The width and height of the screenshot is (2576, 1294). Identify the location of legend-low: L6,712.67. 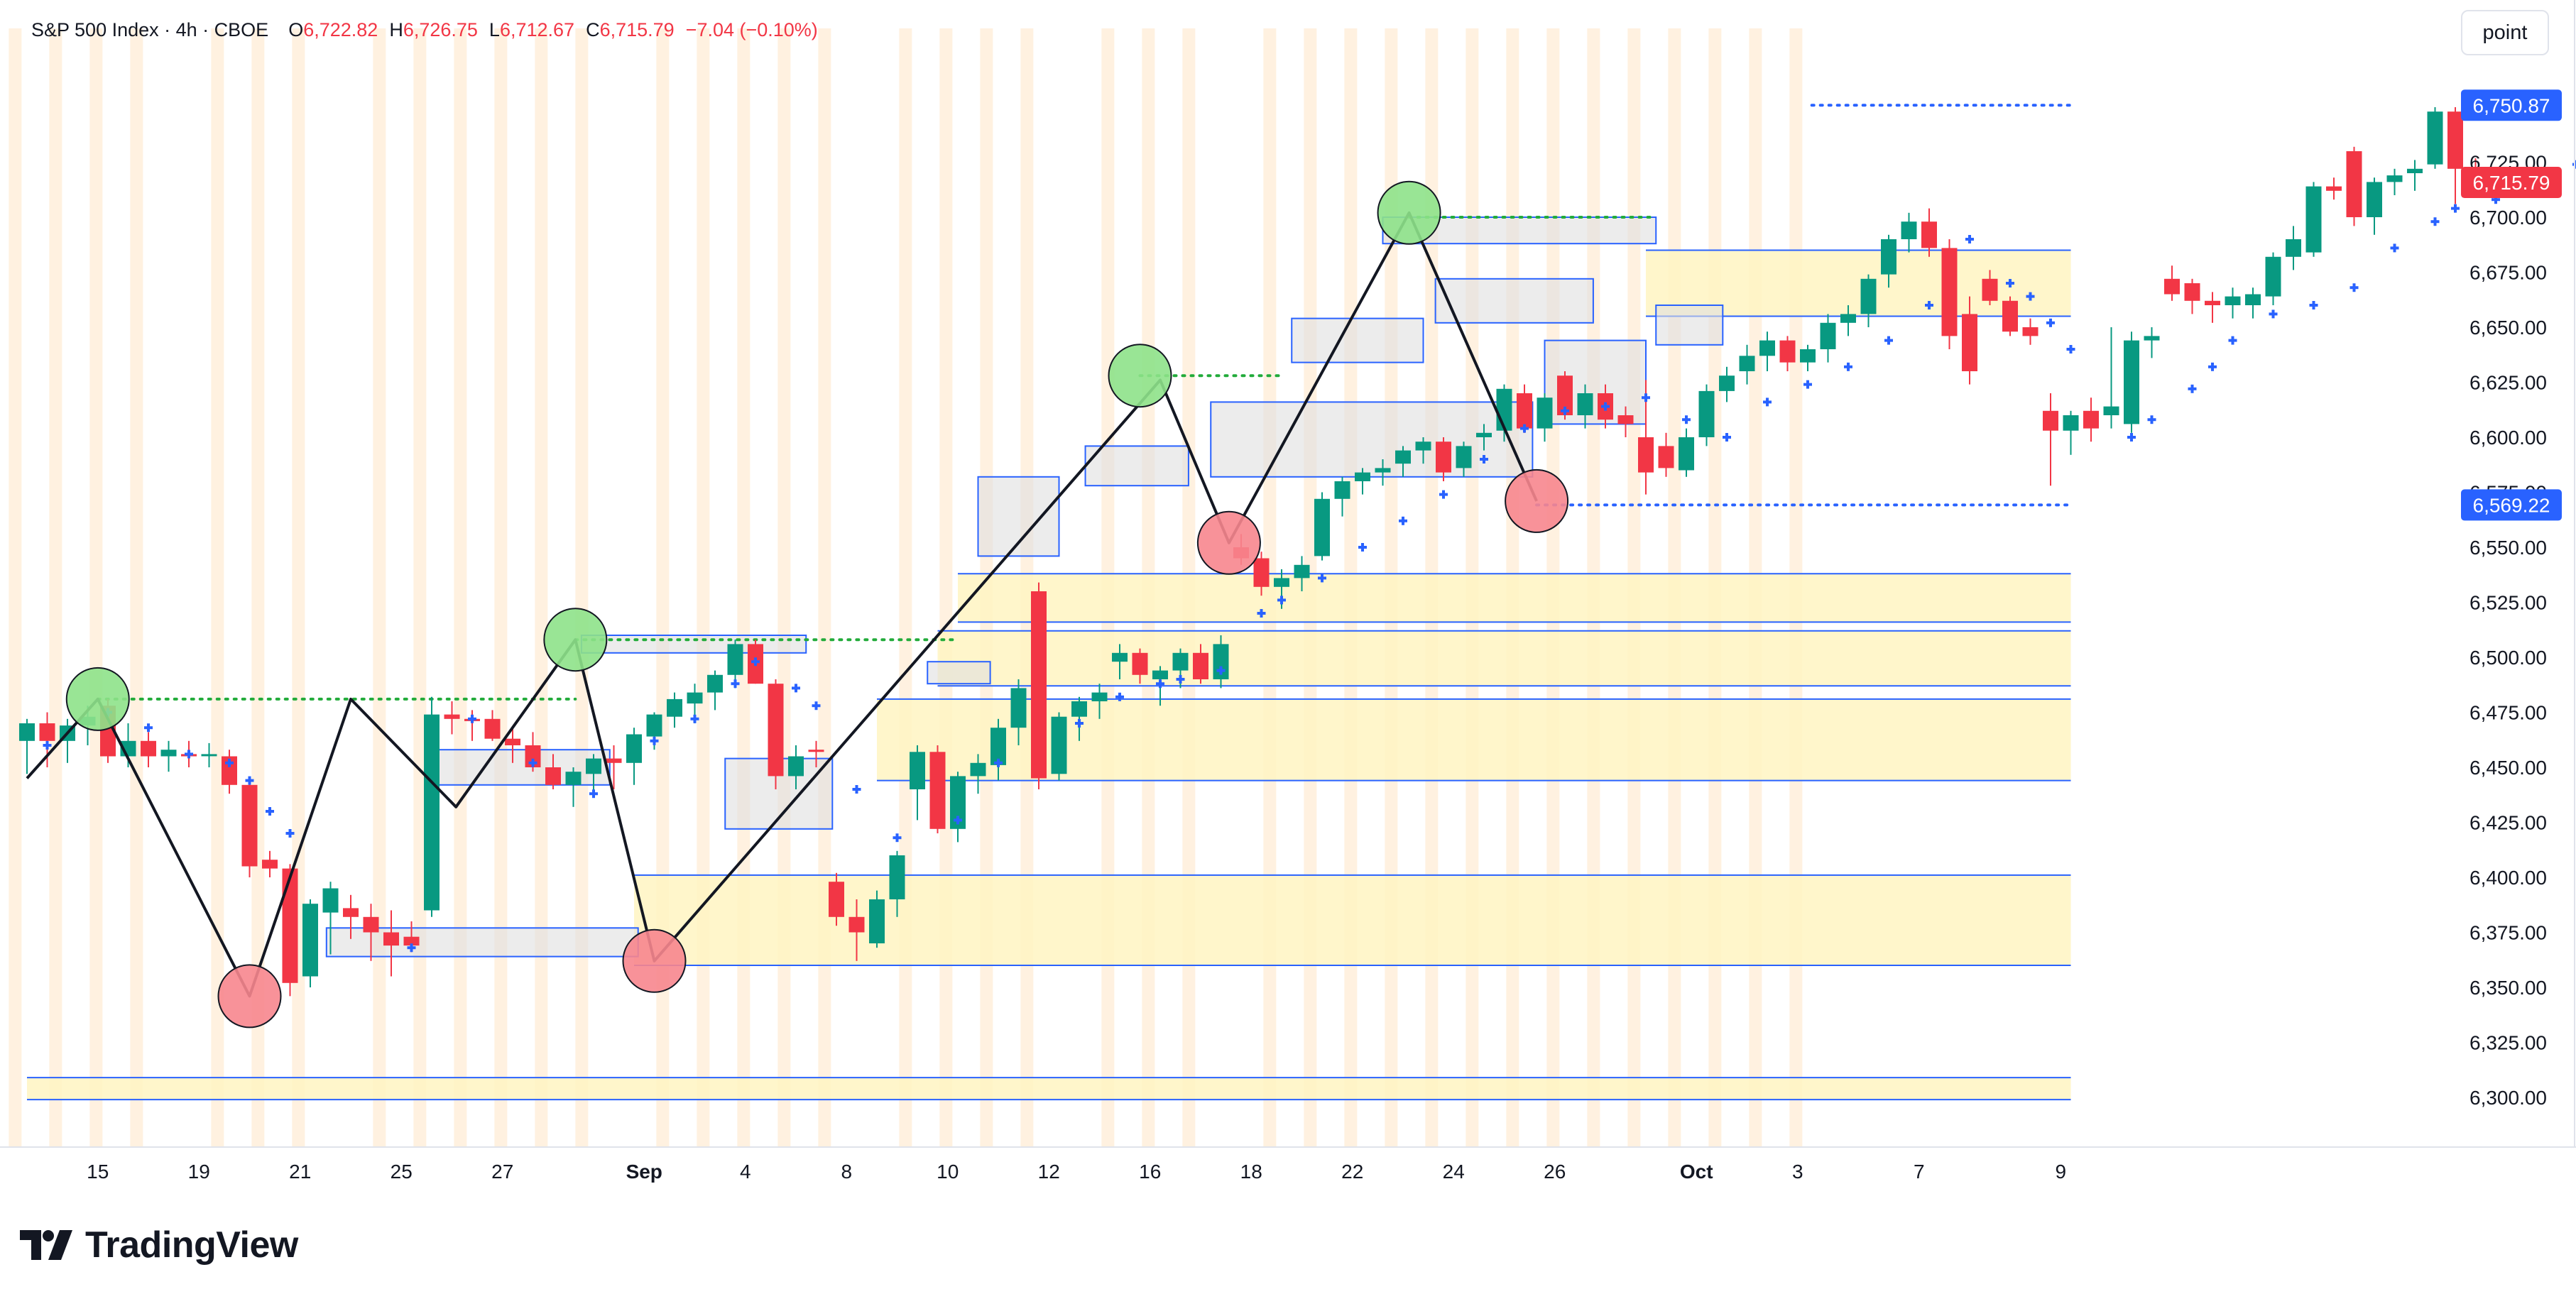
(532, 29).